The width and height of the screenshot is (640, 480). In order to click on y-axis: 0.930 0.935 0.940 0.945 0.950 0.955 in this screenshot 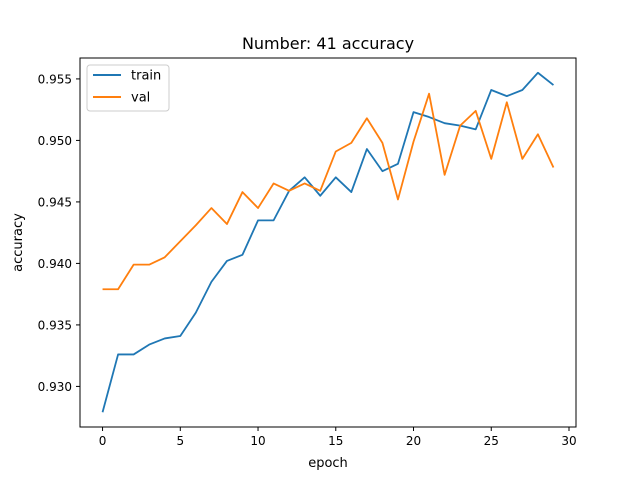, I will do `click(59, 233)`.